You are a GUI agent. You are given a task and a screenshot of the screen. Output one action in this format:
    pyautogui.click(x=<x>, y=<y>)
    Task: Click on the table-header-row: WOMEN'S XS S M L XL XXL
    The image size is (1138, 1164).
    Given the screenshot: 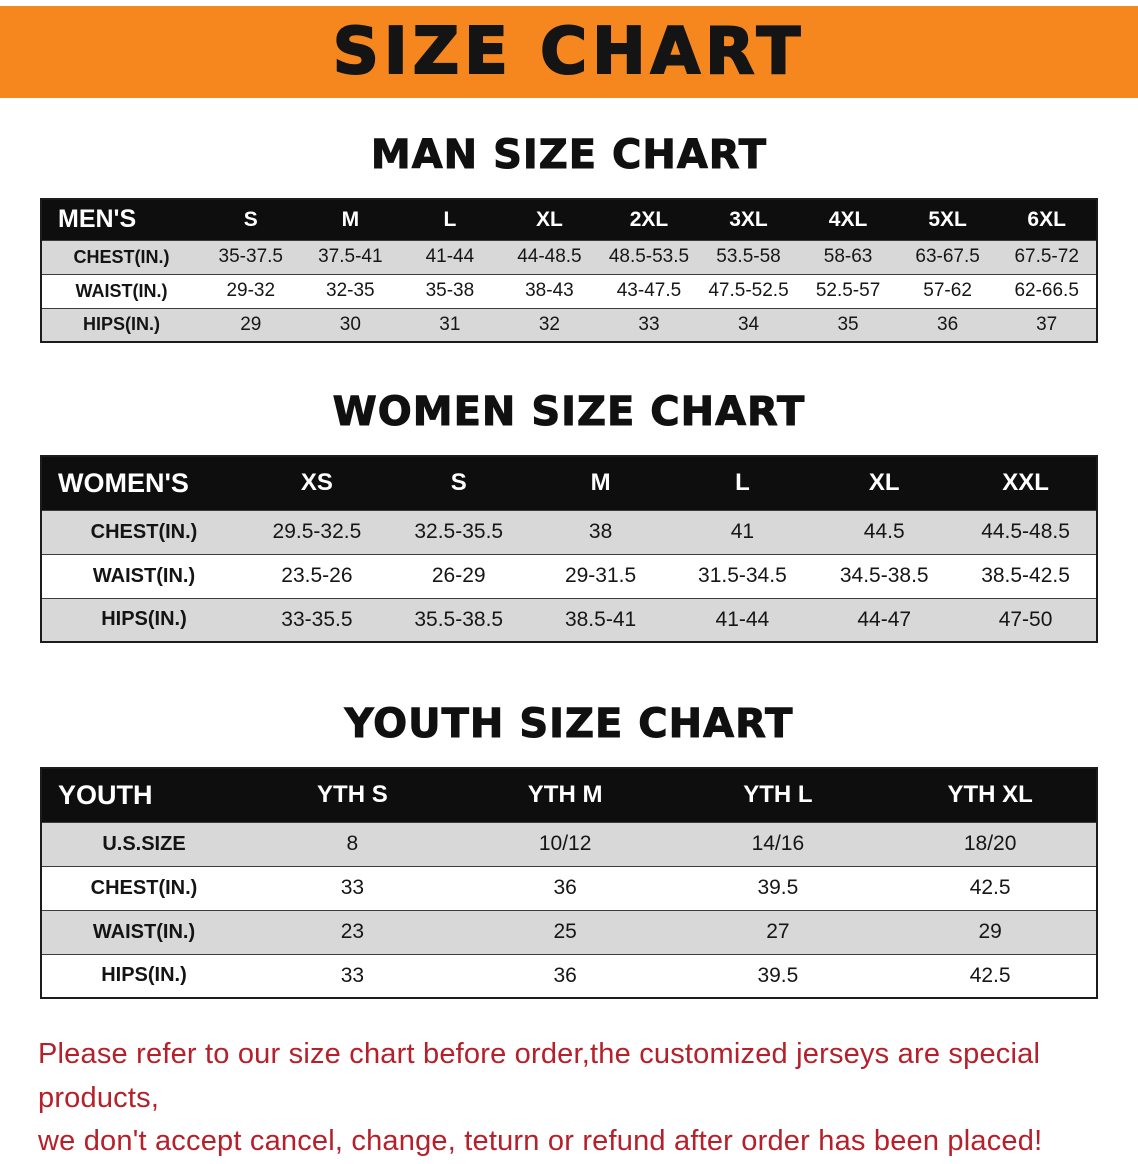 What is the action you would take?
    pyautogui.click(x=569, y=483)
    